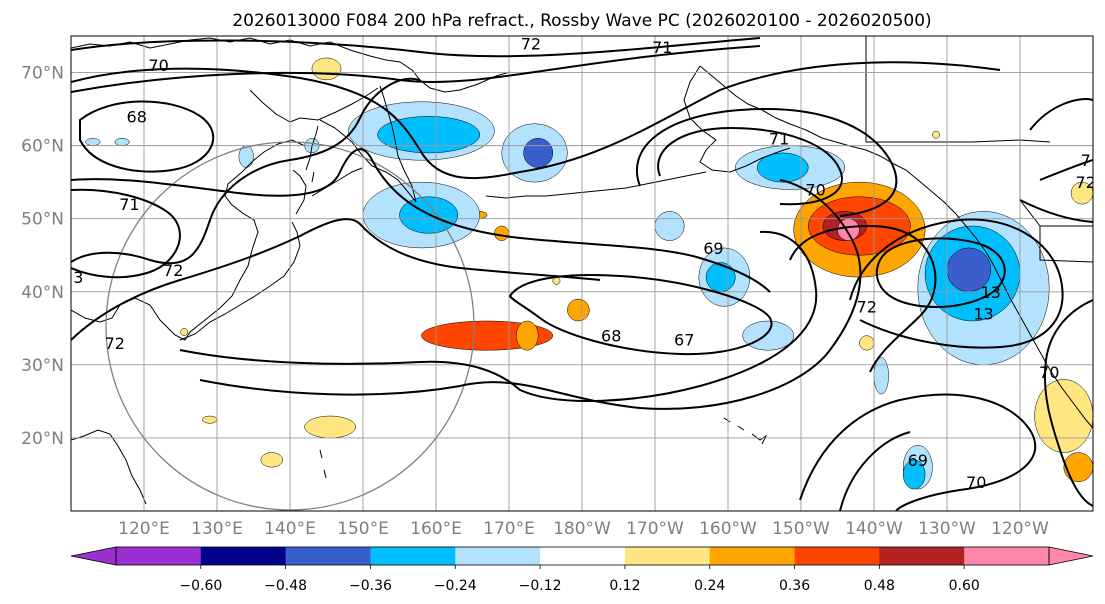 The width and height of the screenshot is (1105, 604). What do you see at coordinates (368, 144) in the screenshot?
I see `kamchatka-coastline` at bounding box center [368, 144].